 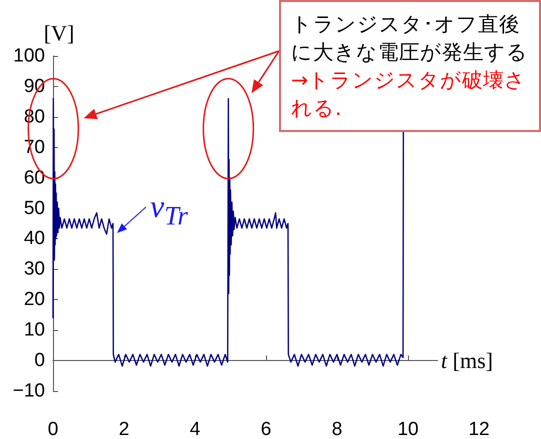 I want to click on y-tick-label: 20, so click(x=34, y=299).